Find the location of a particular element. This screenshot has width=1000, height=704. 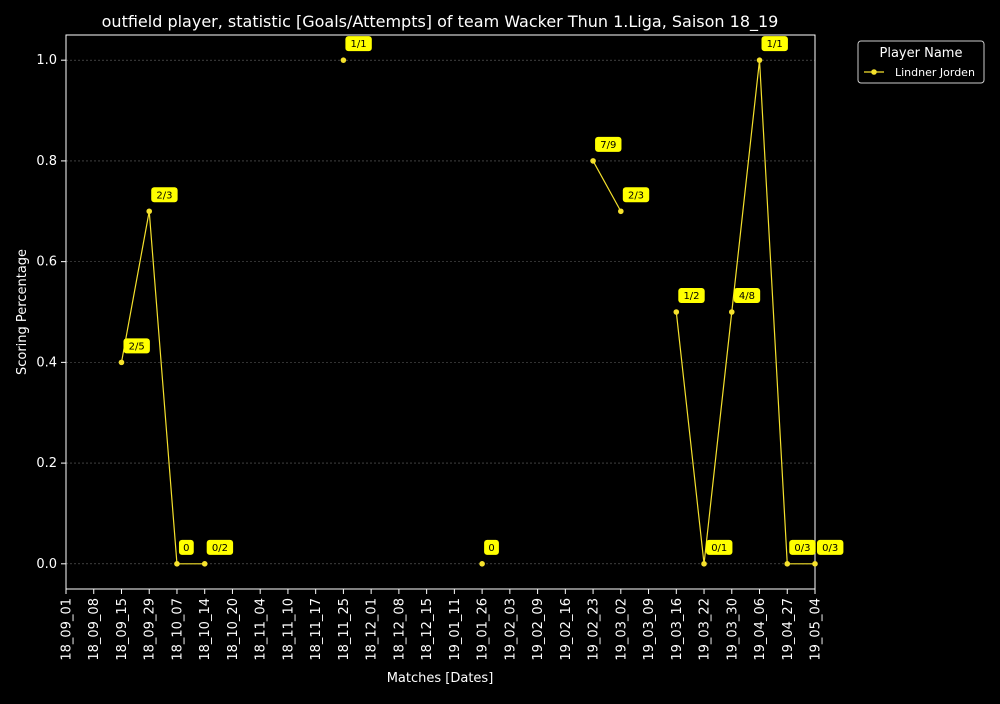

legend-entry: Lindner Jorden is located at coordinates (935, 72).